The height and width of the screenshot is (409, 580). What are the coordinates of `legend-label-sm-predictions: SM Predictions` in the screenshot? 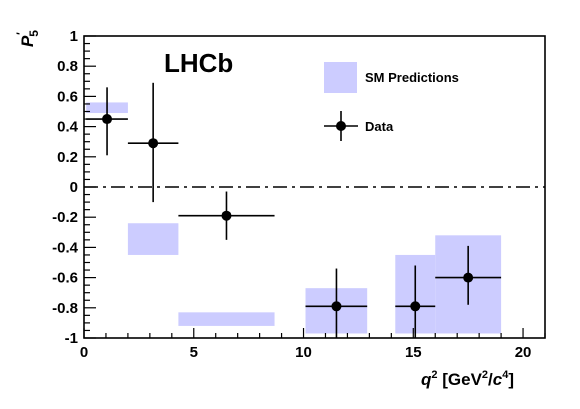 It's located at (412, 77).